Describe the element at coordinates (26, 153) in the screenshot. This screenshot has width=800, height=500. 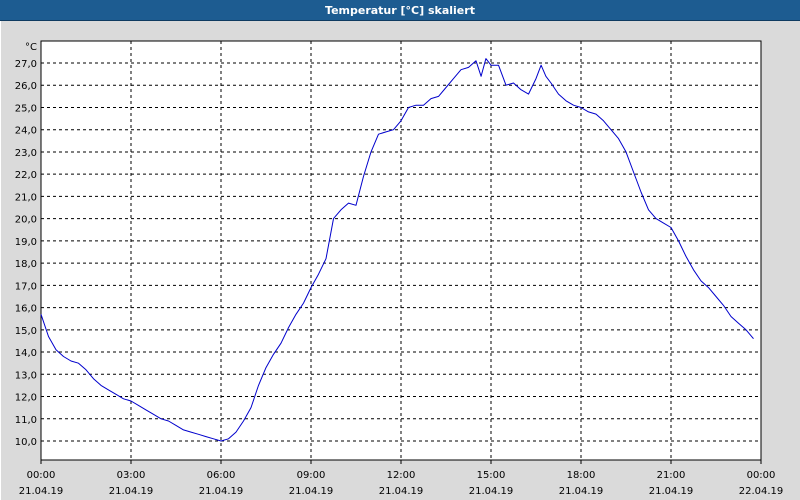
I see `y-tick-label: 23,0` at that location.